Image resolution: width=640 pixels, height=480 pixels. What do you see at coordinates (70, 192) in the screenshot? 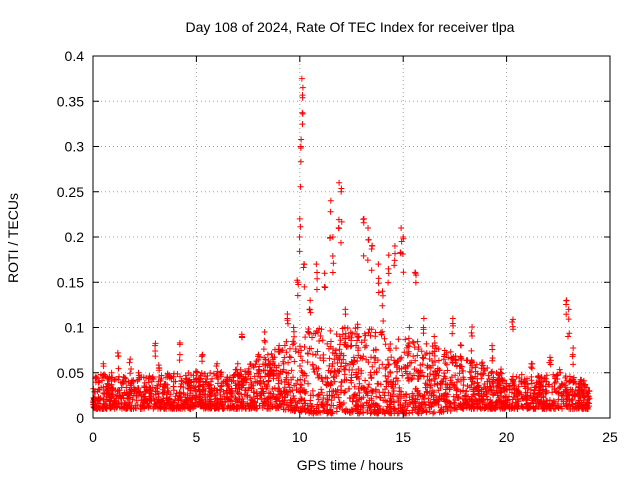
I see `y-tick-label: 0.25` at bounding box center [70, 192].